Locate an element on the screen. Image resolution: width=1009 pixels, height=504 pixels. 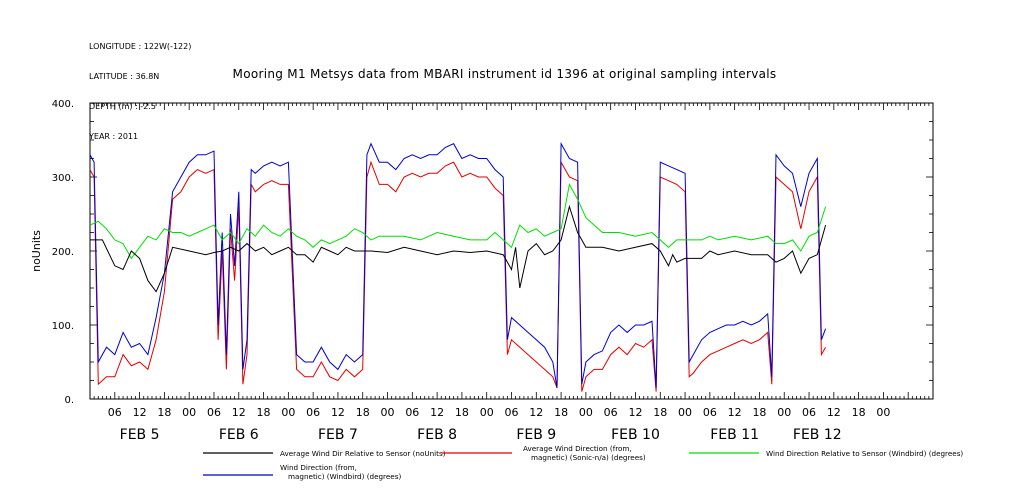
x-day-label: FEB 7 is located at coordinates (338, 435).